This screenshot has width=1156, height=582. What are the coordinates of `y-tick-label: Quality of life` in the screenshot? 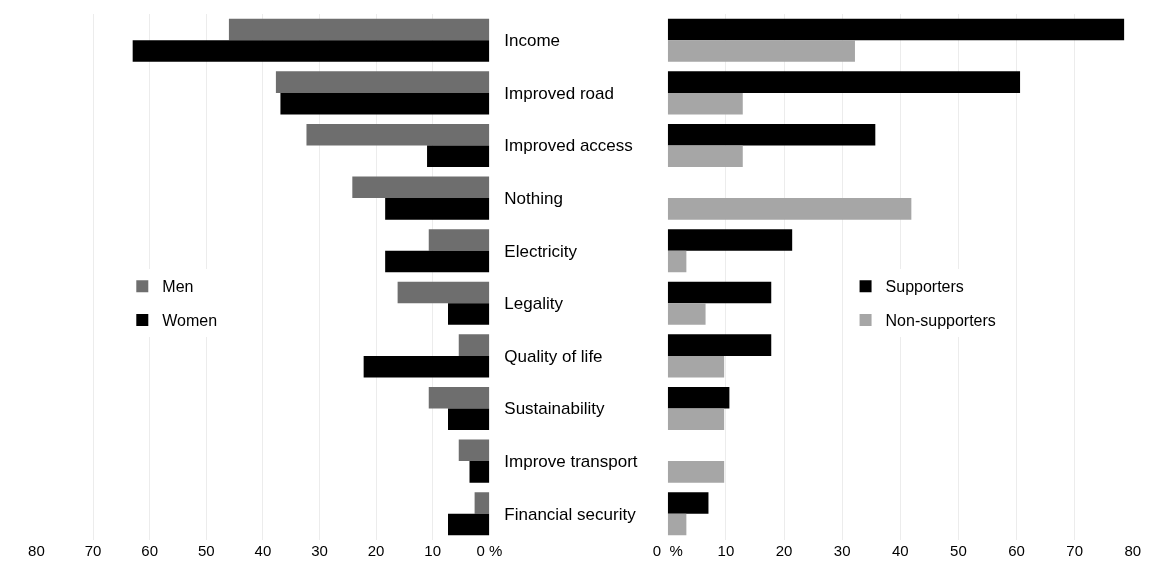 It's located at (553, 356).